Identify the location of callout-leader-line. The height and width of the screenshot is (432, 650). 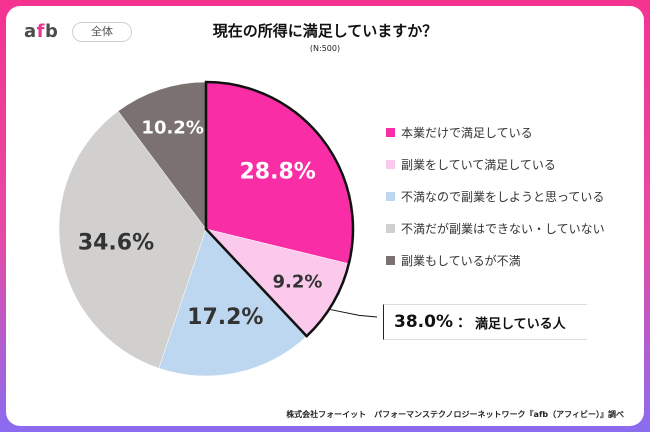
(353, 313).